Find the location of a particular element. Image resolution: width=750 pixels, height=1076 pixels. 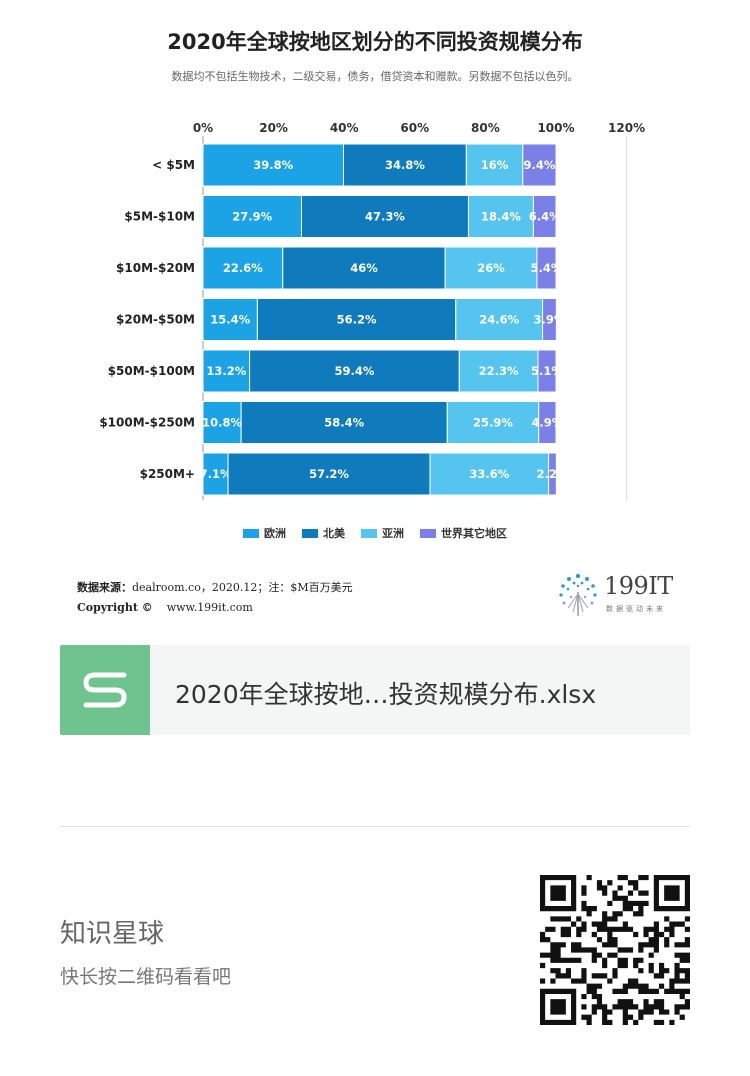

data-label: 34.8% is located at coordinates (405, 165).